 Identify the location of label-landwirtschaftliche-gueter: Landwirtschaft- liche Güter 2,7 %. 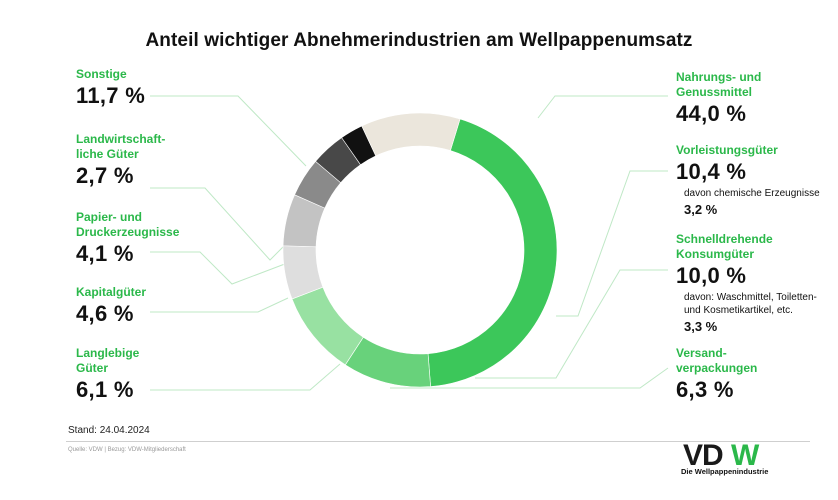
(120, 160).